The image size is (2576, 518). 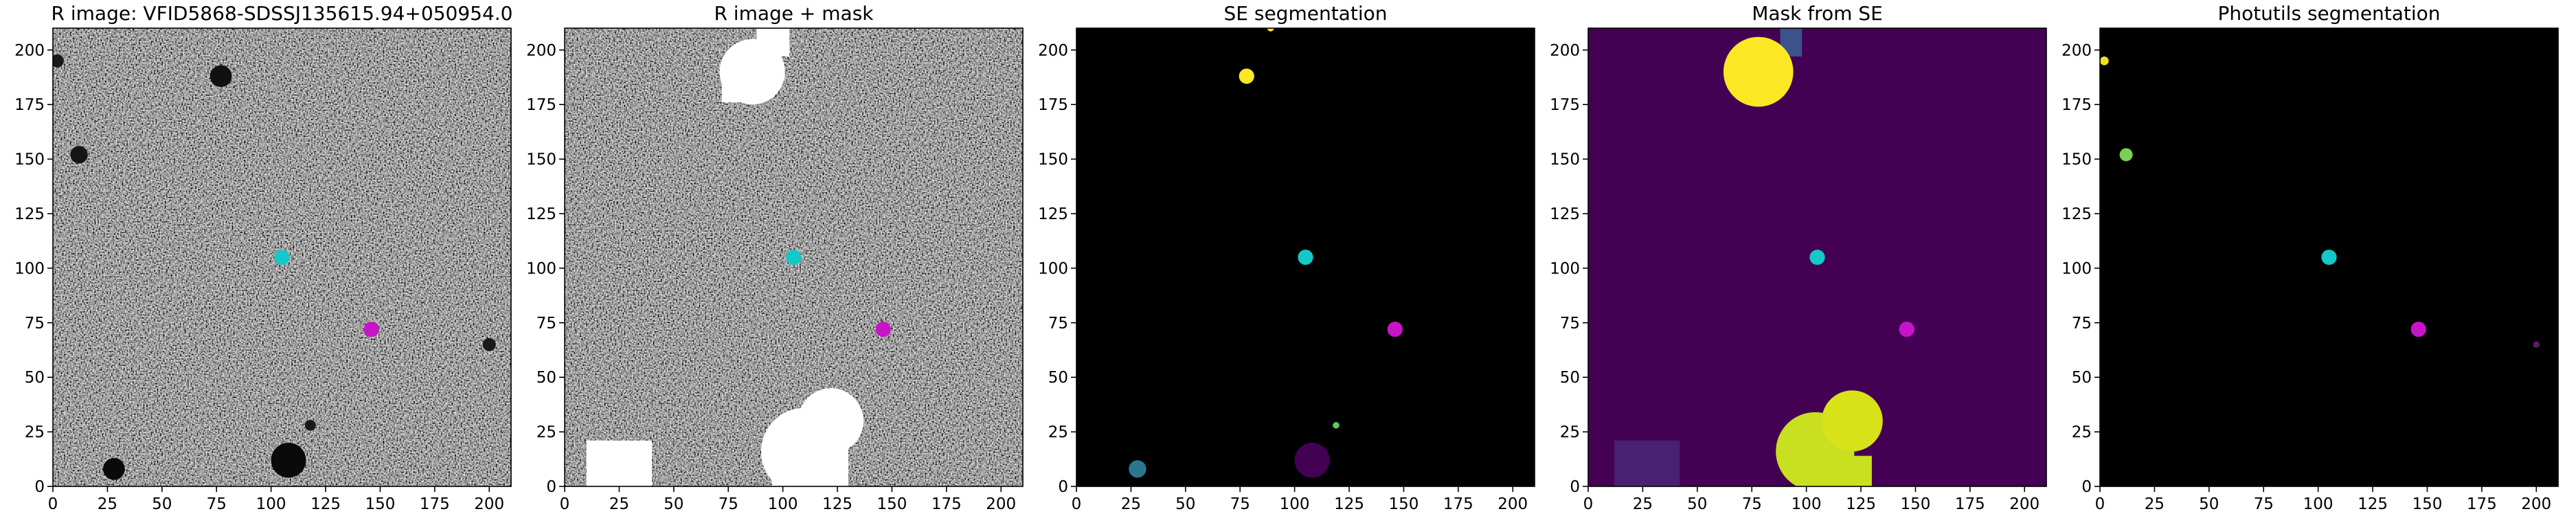 I want to click on panel-title: Mask from SE, so click(x=1817, y=13).